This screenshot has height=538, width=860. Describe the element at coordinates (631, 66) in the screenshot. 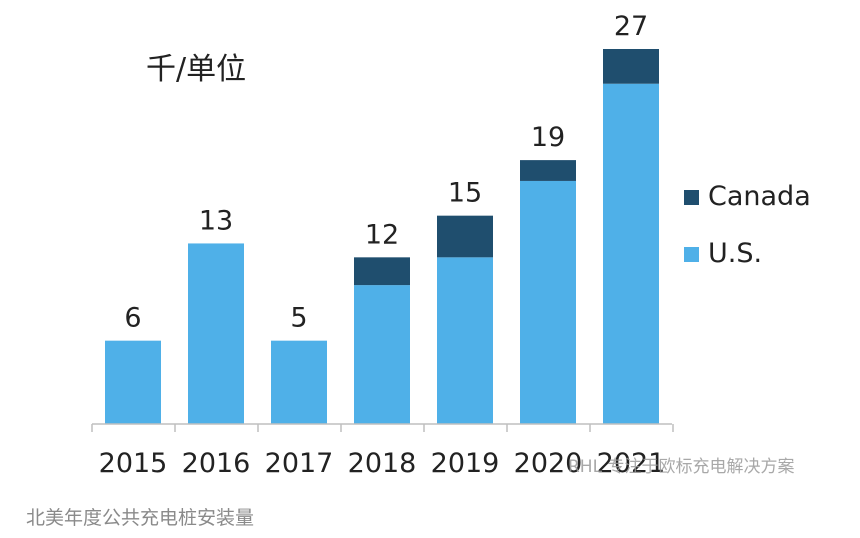

I see `bar-canada-2021` at that location.